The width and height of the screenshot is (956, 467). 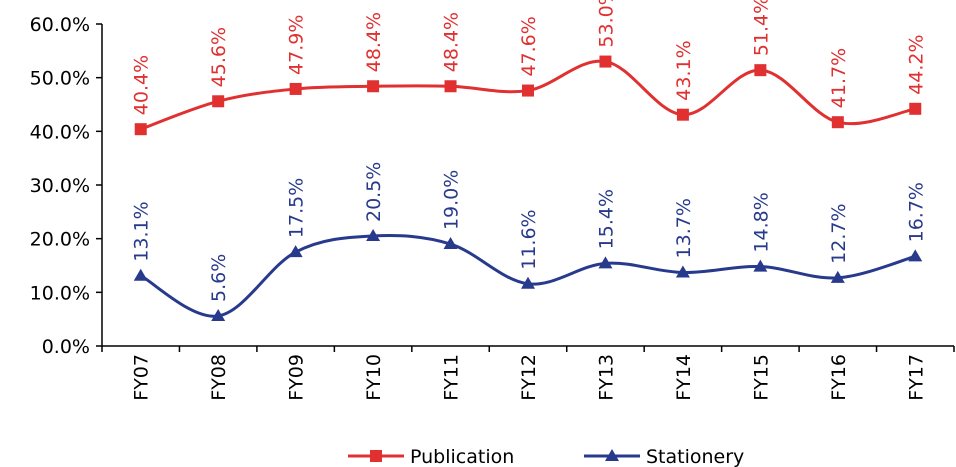 I want to click on stationery-data-label: 16.7%, so click(x=916, y=212).